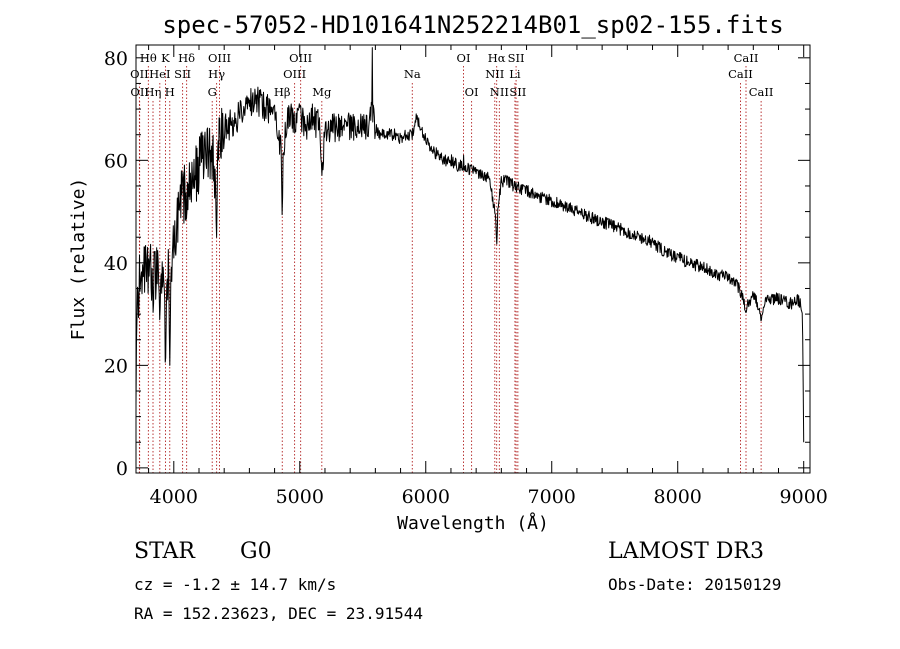  Describe the element at coordinates (148, 58) in the screenshot. I see `line-label-0: Hθ` at that location.